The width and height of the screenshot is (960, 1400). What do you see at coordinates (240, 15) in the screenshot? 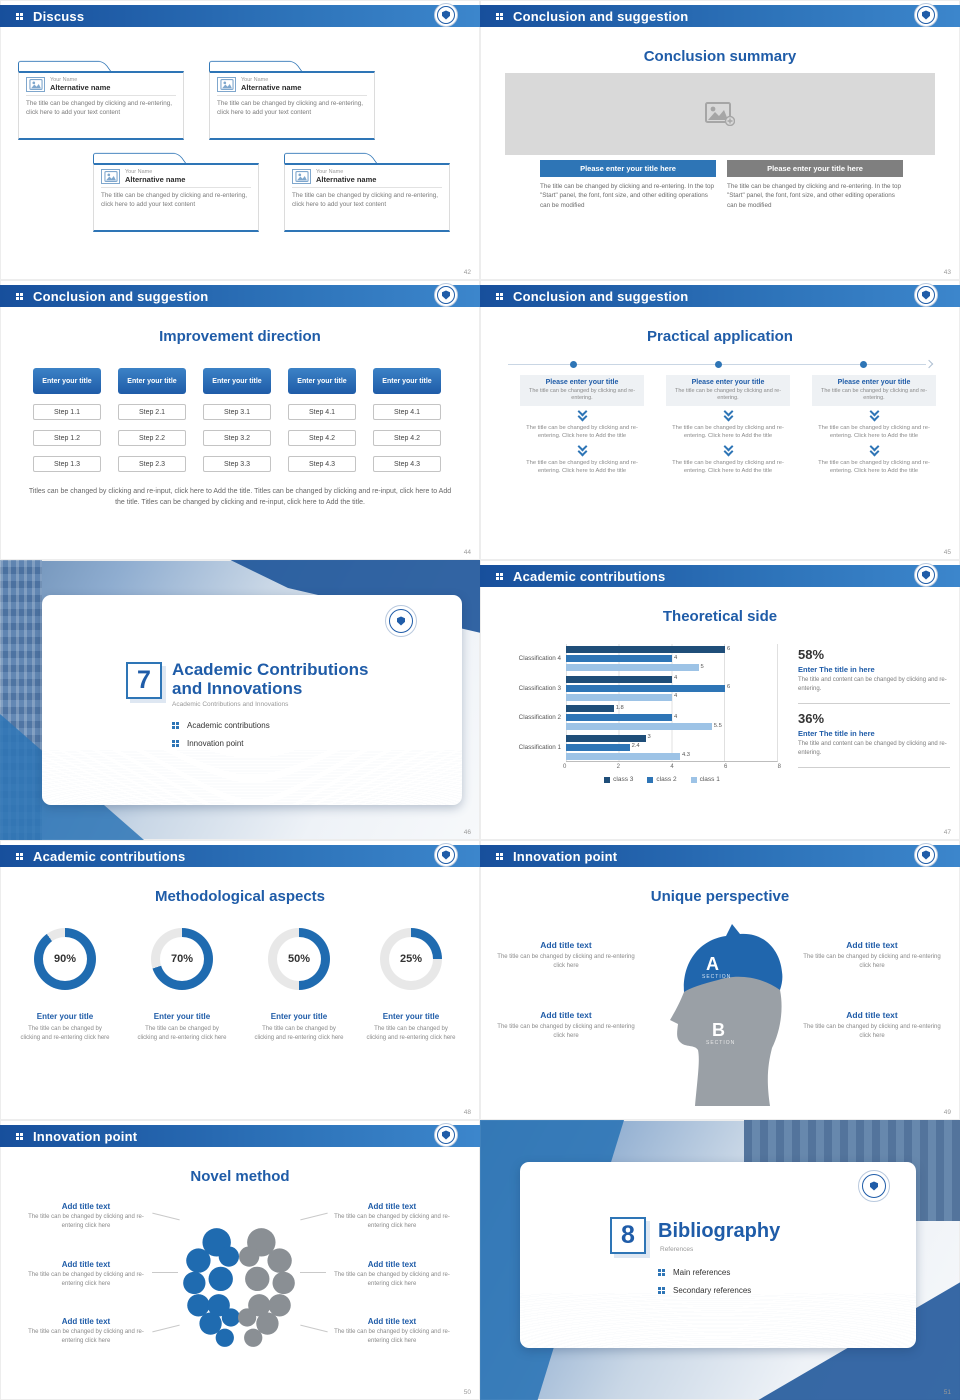
I see `slide-header: Discuss` at bounding box center [240, 15].